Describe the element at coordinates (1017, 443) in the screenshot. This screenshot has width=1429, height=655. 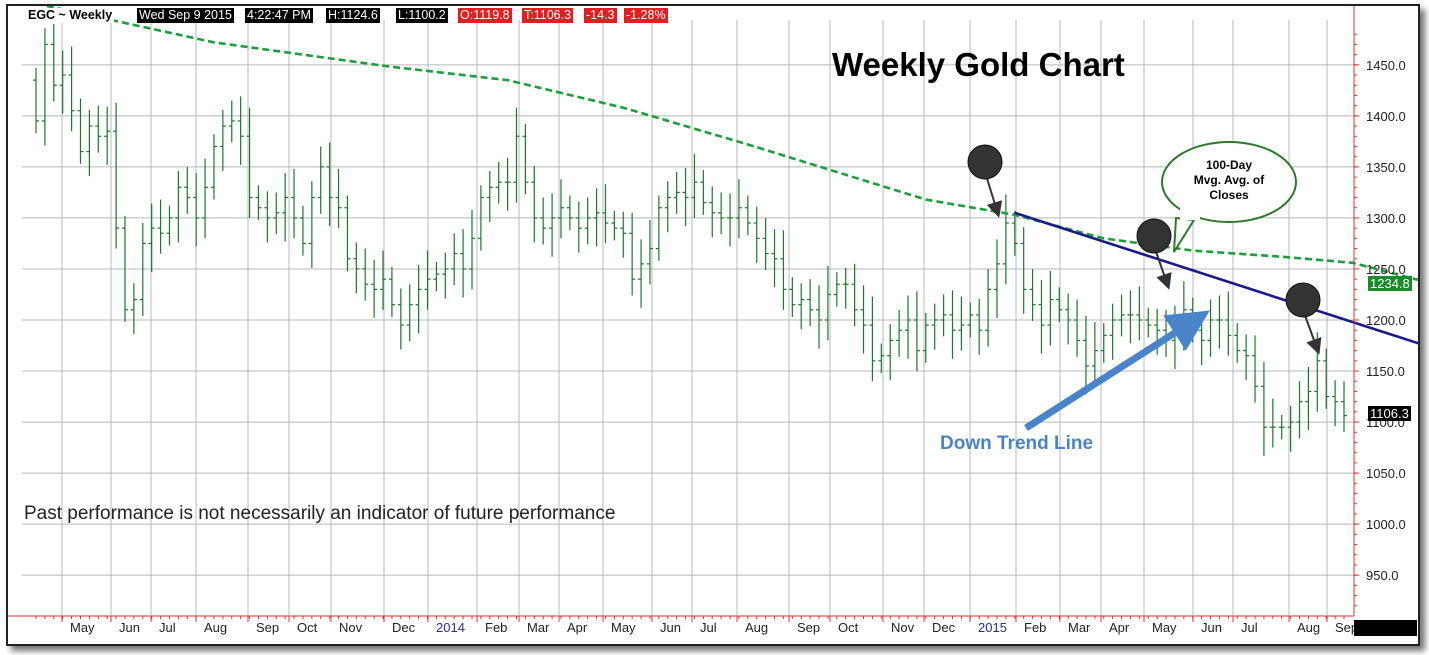
I see `trend-line-label: Down Trend Line` at that location.